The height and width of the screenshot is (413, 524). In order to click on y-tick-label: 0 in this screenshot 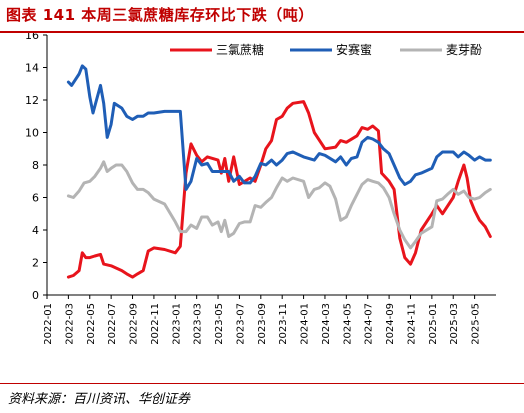, I will do `click(35, 295)`.